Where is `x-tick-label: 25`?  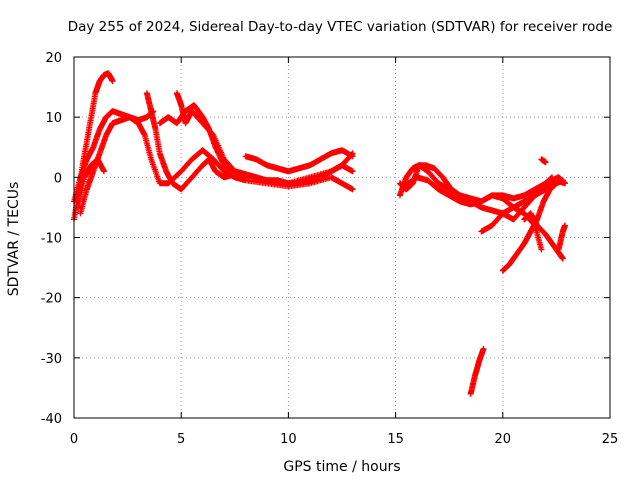 x-tick-label: 25 is located at coordinates (610, 439).